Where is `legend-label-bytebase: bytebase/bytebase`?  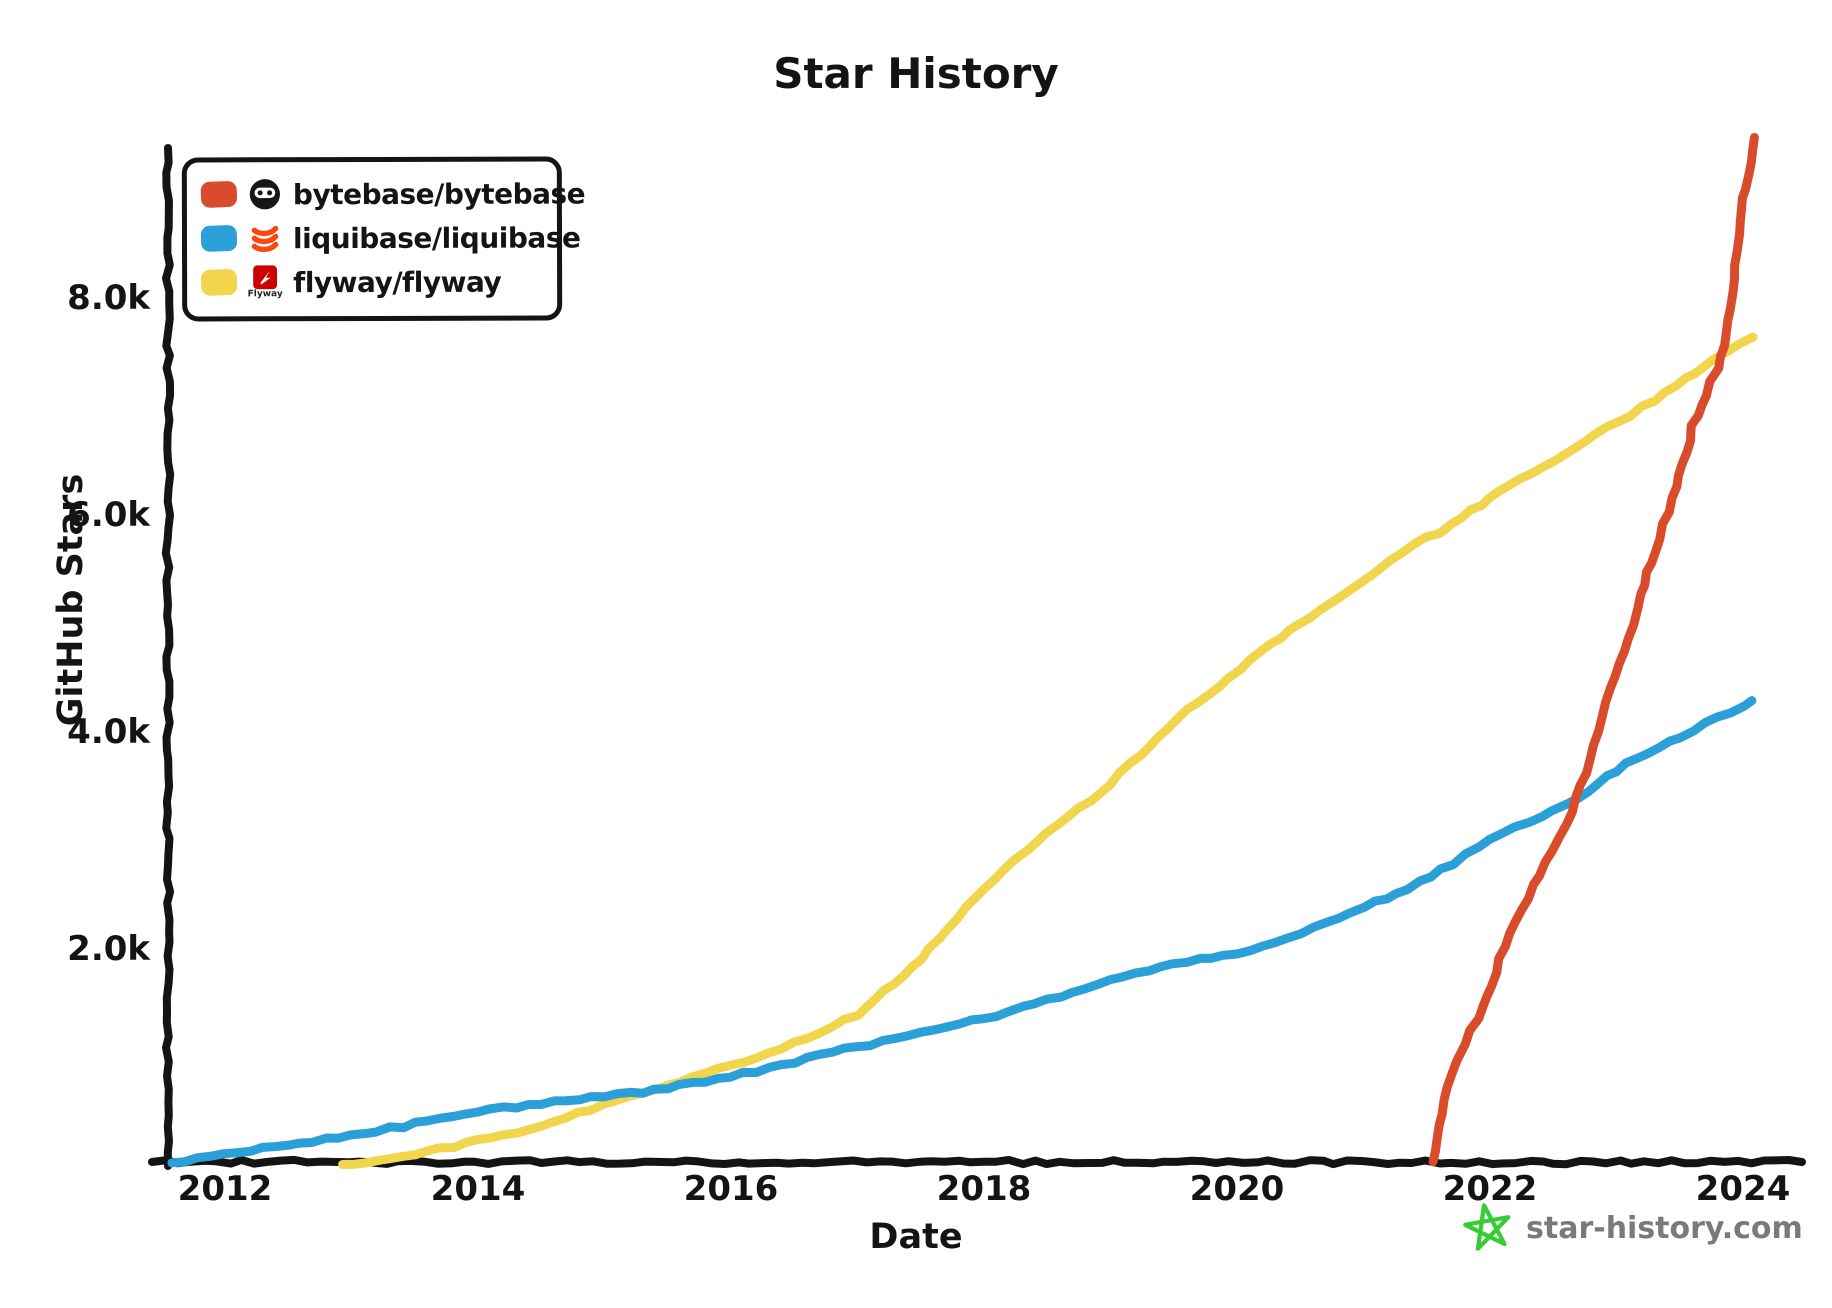
legend-label-bytebase: bytebase/bytebase is located at coordinates (439, 193).